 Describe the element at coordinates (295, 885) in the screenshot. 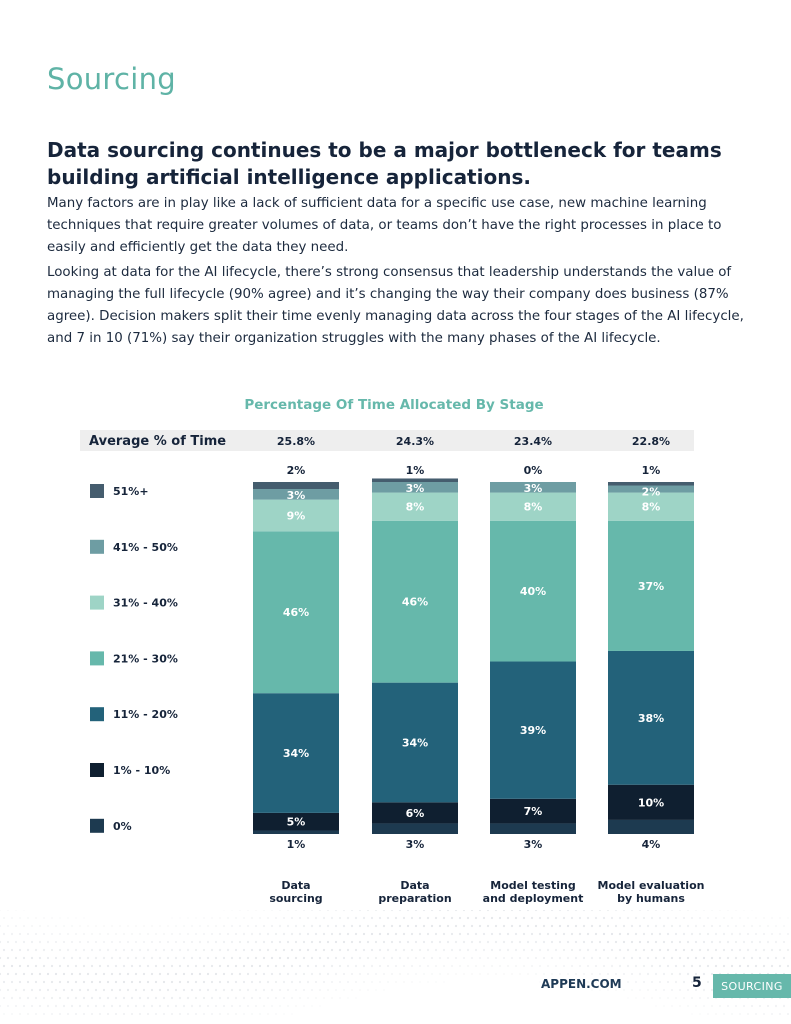

I see `category-label: Data` at that location.